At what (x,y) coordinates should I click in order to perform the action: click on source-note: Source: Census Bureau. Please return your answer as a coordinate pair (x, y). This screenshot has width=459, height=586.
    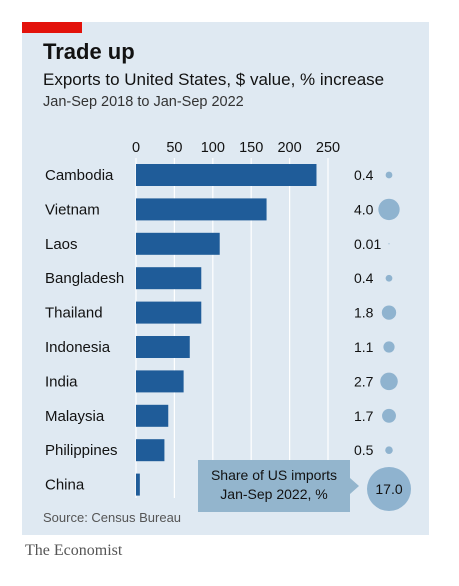
    Looking at the image, I should click on (112, 517).